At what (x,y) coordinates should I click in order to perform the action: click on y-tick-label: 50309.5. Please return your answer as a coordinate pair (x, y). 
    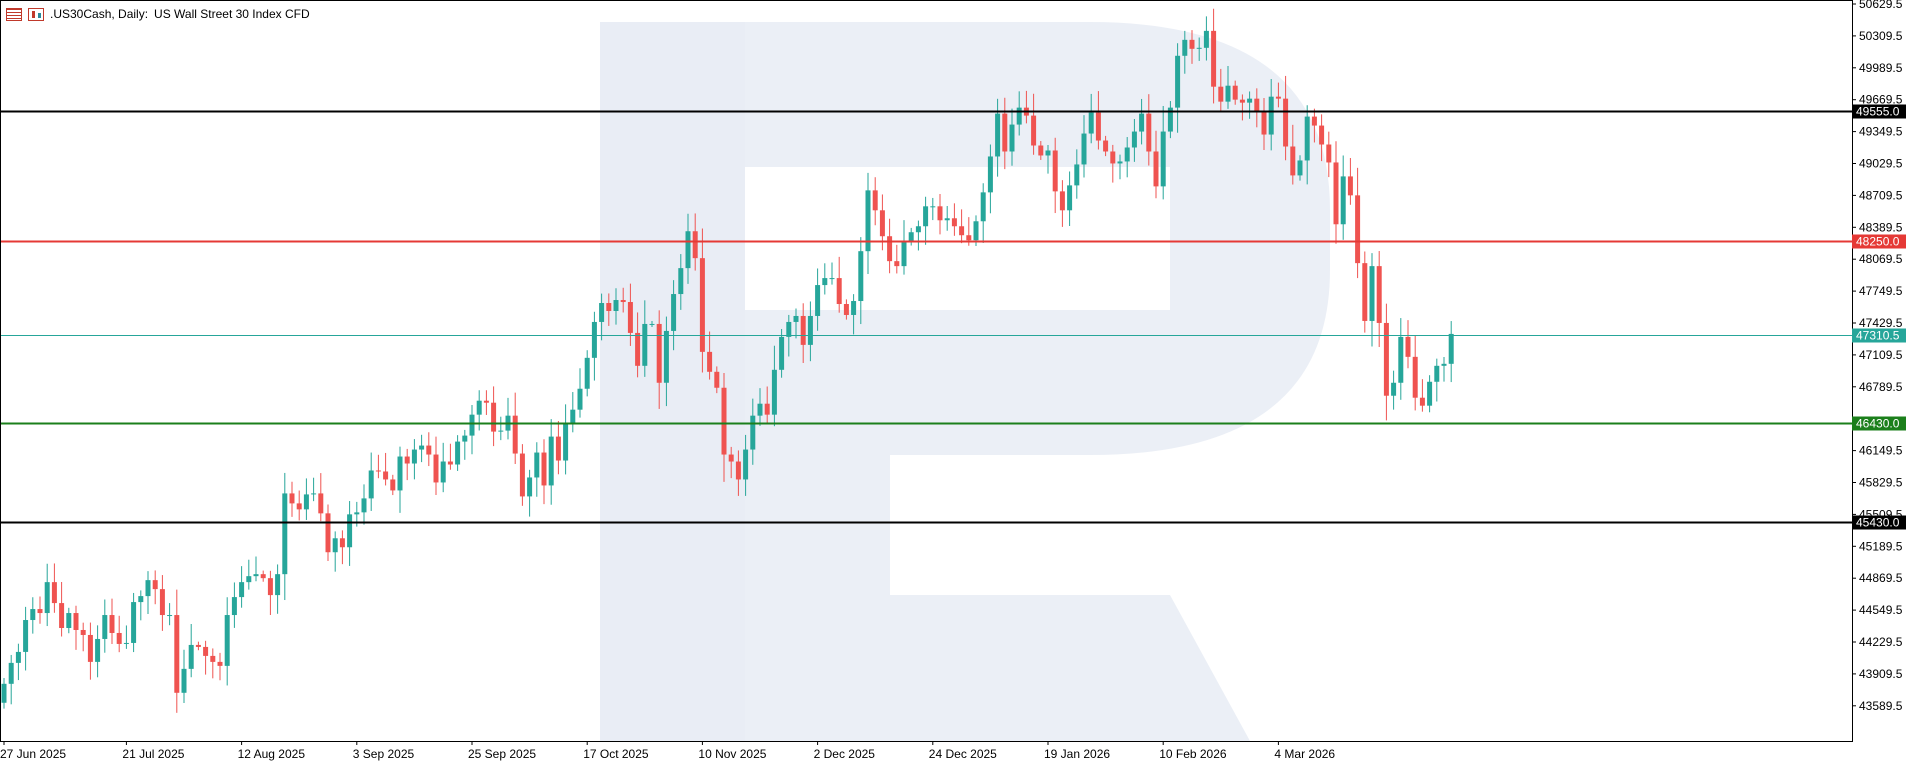
    Looking at the image, I should click on (1881, 36).